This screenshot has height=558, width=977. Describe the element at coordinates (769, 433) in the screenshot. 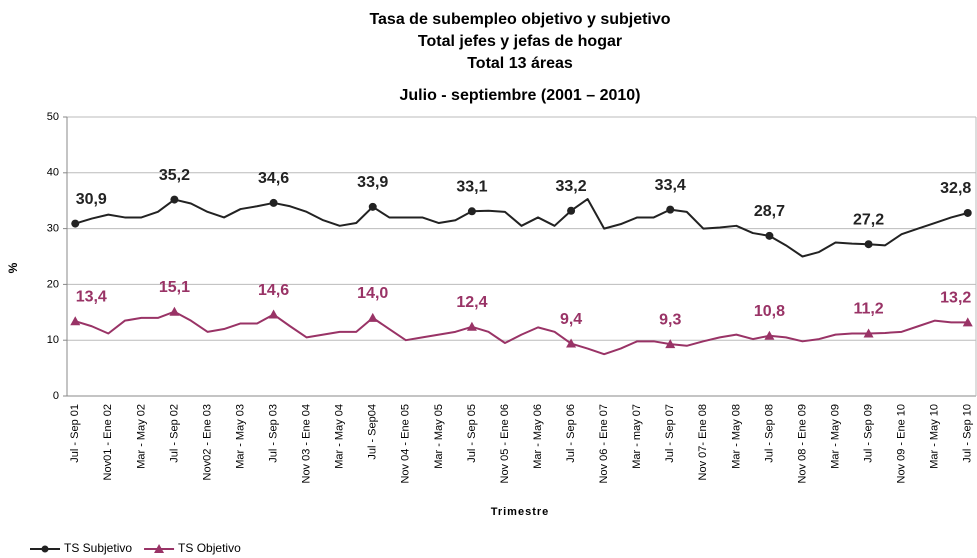

I see `x-tick-label: Jul - Sep 08` at that location.